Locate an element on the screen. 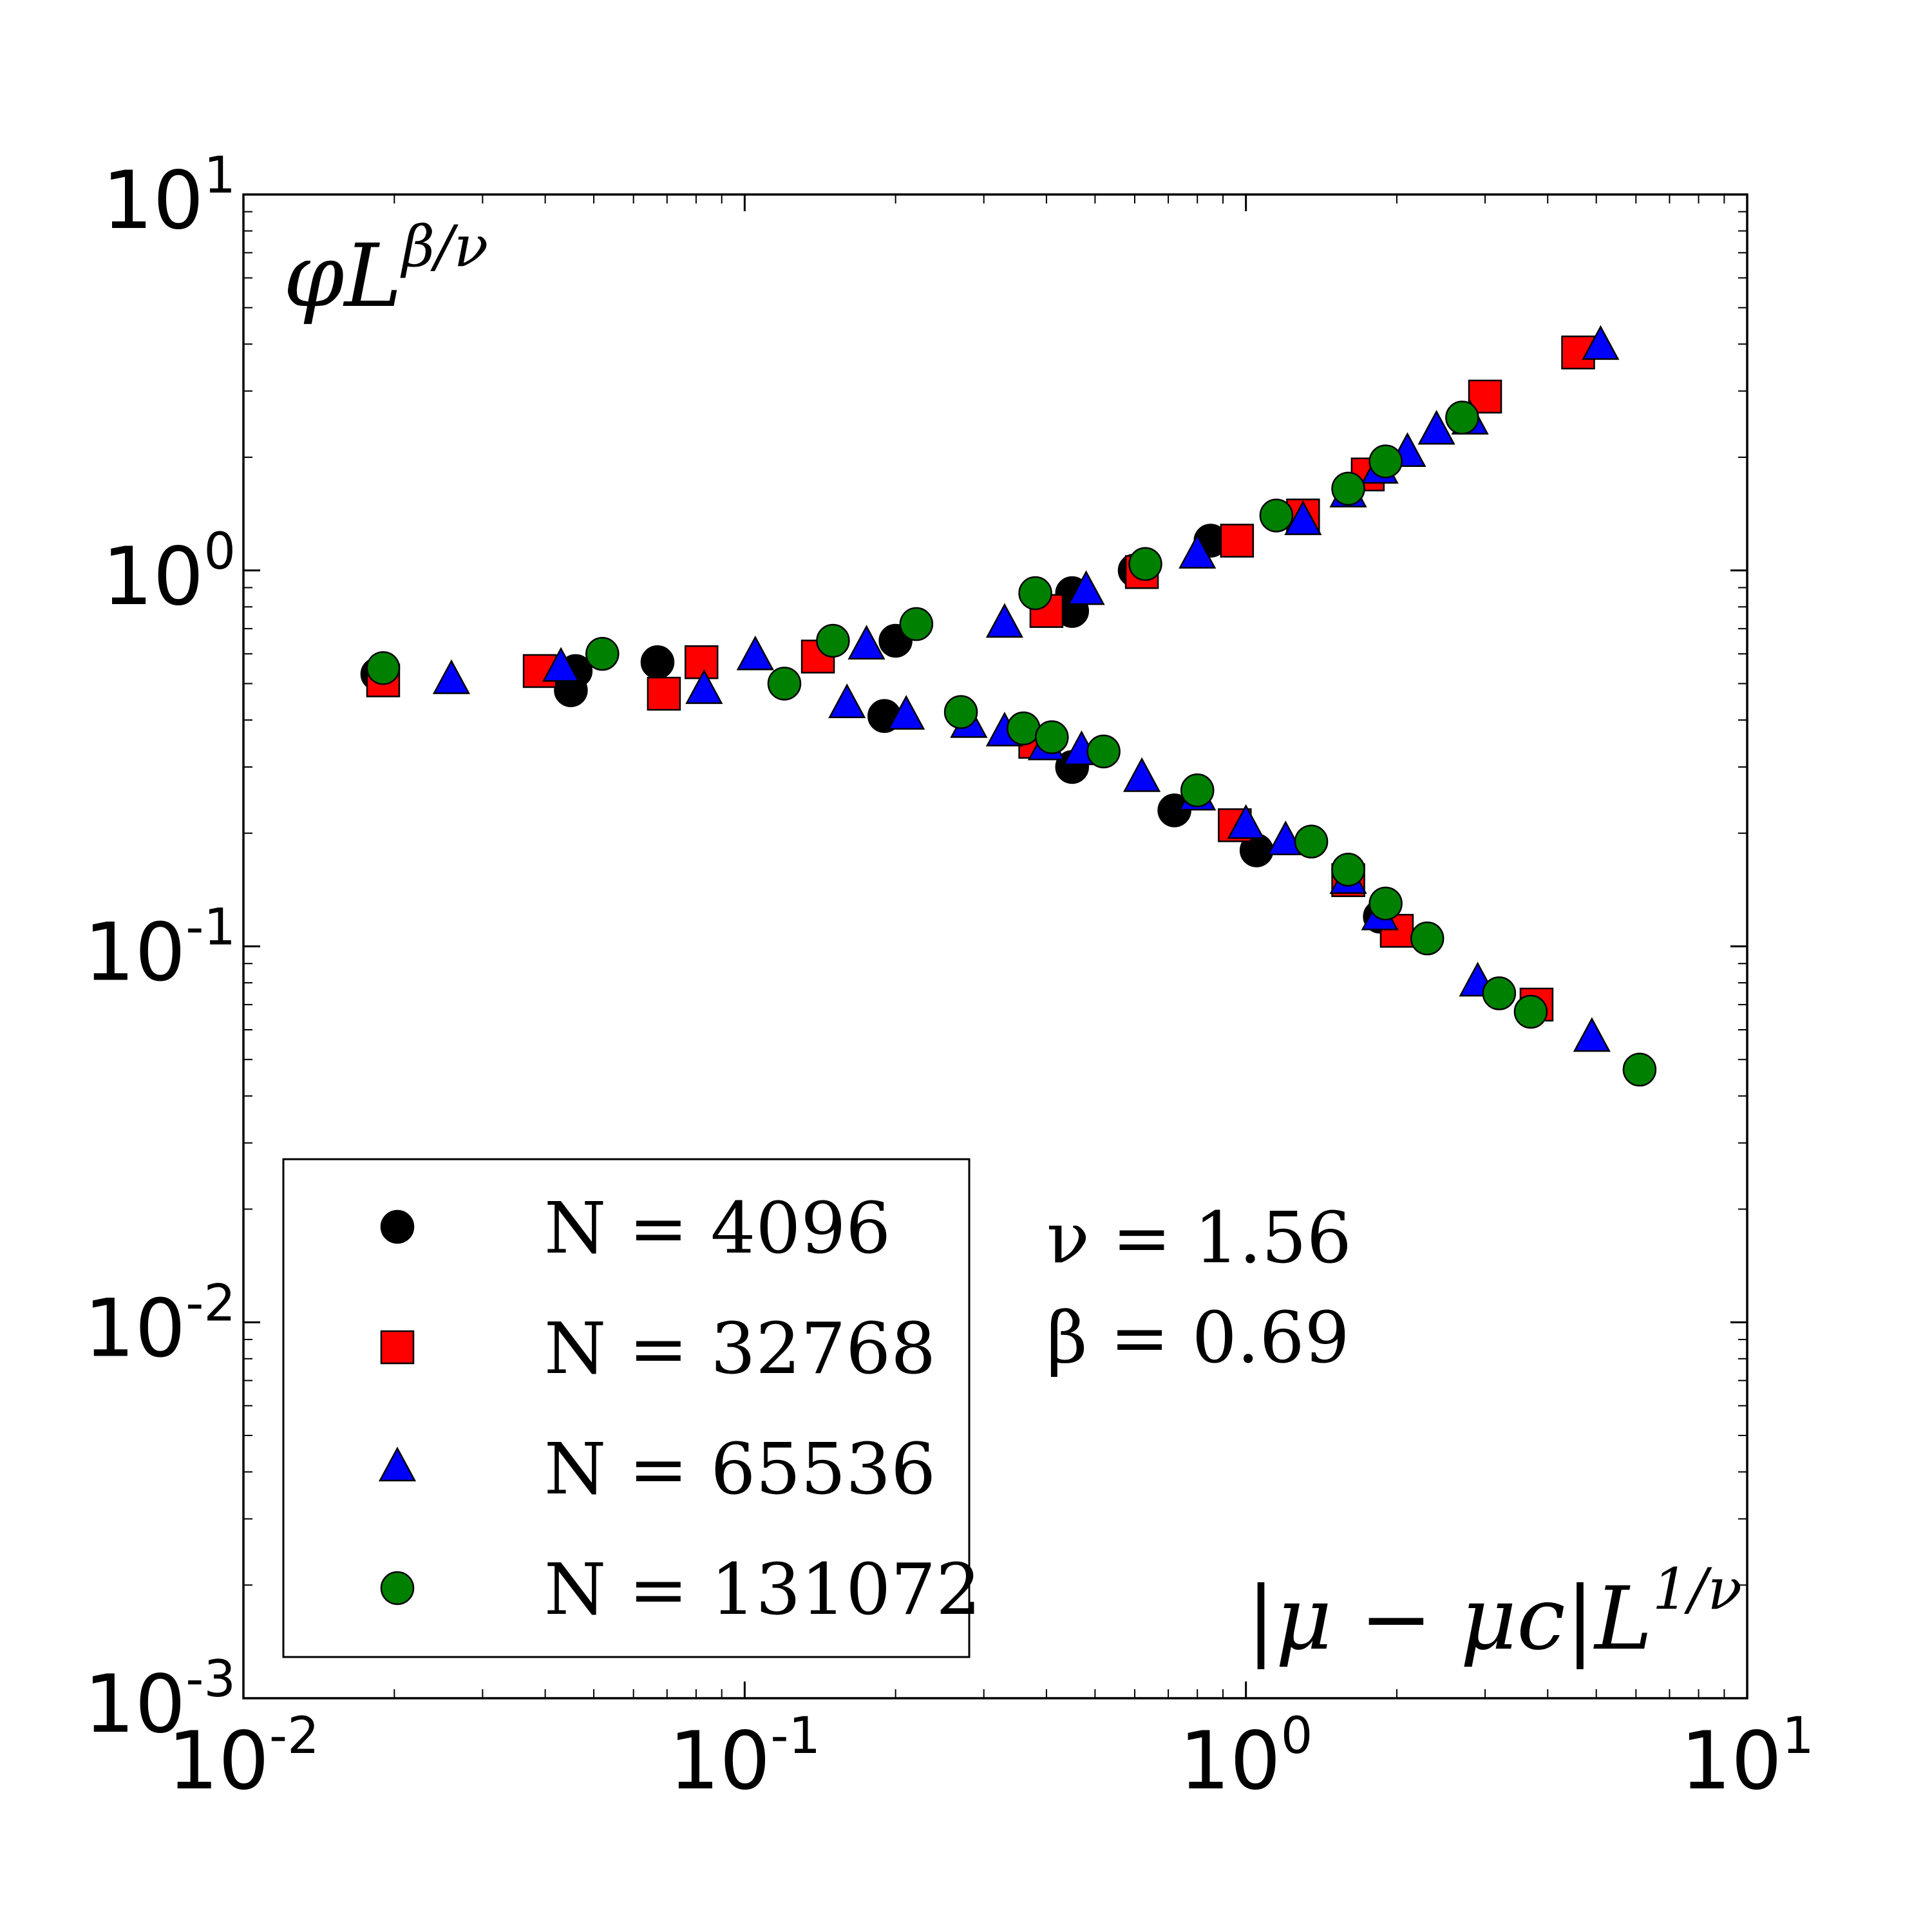  y-tick-label: 10⁻² is located at coordinates (160, 1324).